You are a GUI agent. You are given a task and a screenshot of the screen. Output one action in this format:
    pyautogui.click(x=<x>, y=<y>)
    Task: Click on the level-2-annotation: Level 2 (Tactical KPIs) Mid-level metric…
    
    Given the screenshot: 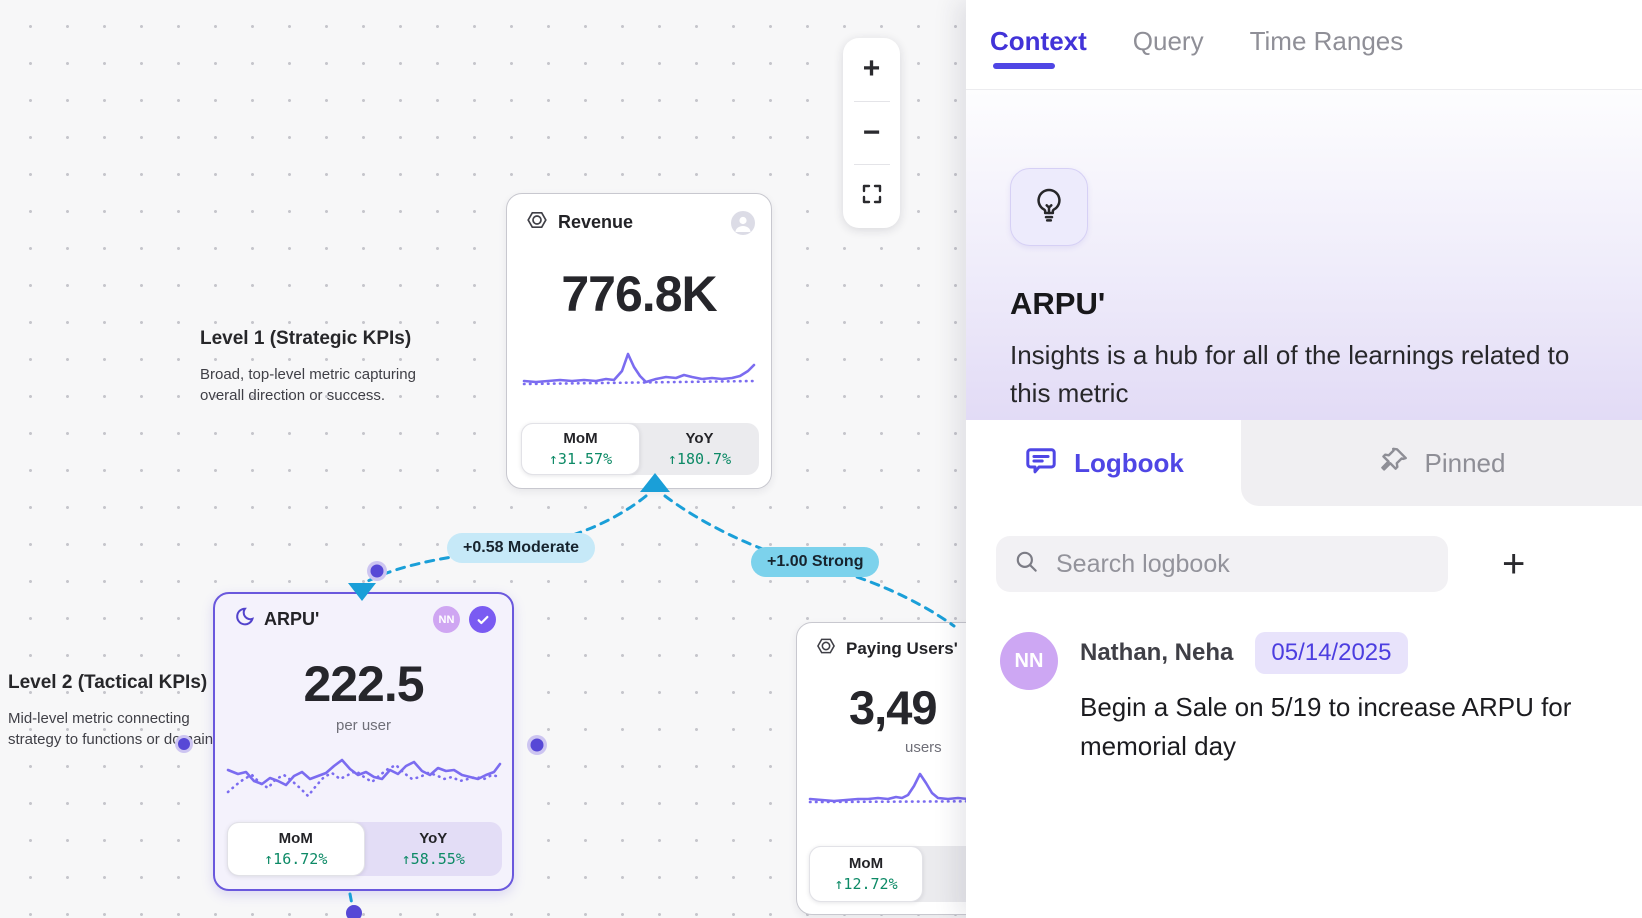 What is the action you would take?
    pyautogui.click(x=116, y=711)
    